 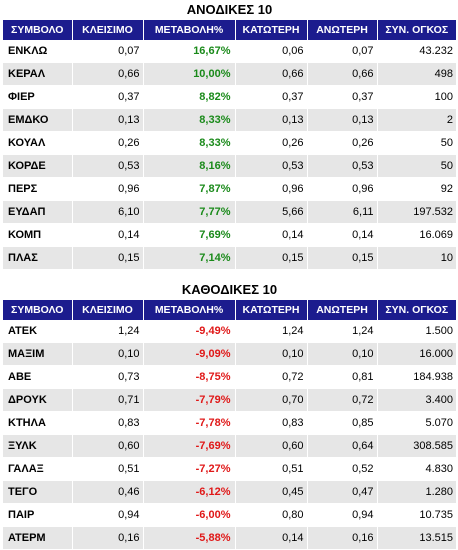 I want to click on change-cell: 10,00%, so click(x=189, y=74).